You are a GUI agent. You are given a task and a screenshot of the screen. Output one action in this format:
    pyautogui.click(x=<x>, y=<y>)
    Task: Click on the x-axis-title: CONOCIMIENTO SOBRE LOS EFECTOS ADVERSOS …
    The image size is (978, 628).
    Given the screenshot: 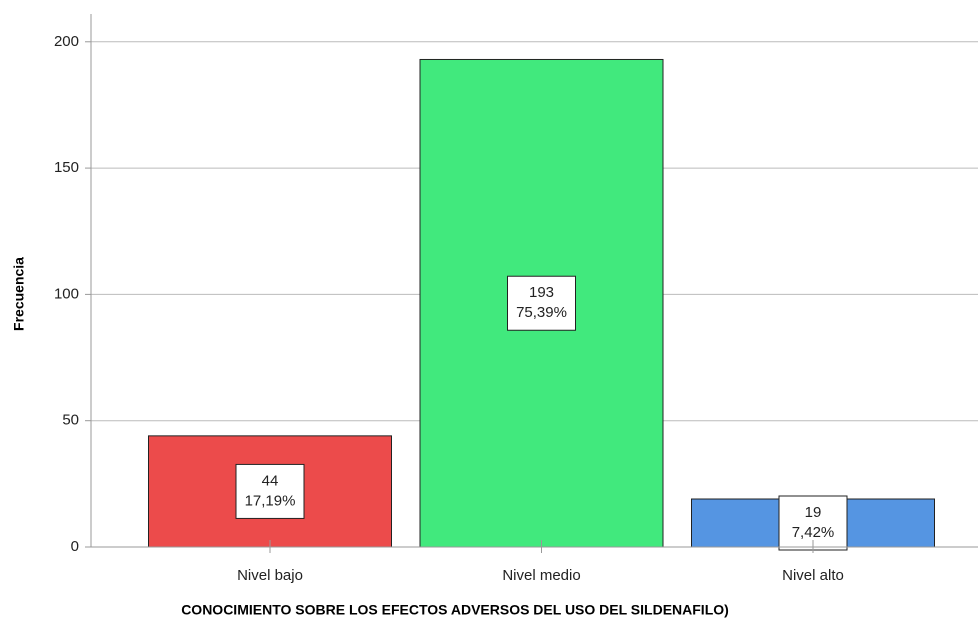 What is the action you would take?
    pyautogui.click(x=455, y=610)
    